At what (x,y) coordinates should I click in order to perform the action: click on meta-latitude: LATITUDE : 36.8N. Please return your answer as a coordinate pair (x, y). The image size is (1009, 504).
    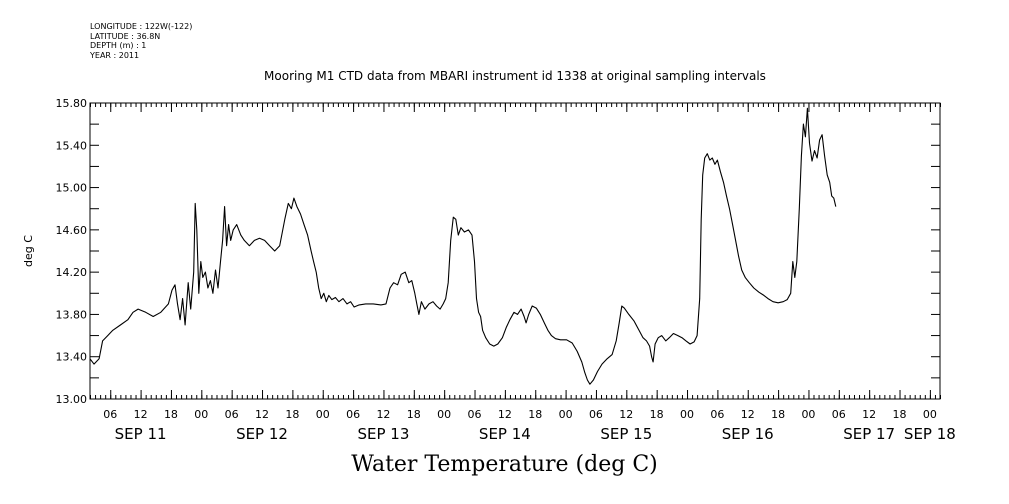
    Looking at the image, I should click on (125, 36).